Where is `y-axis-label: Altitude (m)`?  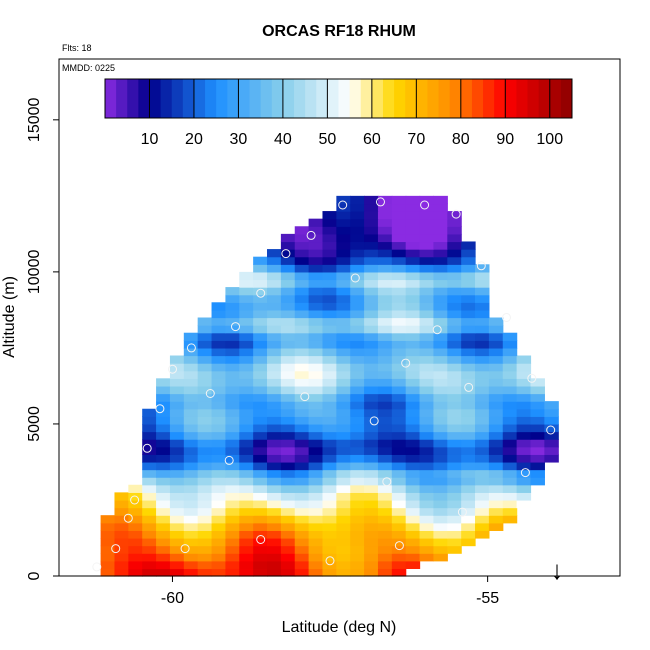
y-axis-label: Altitude (m) is located at coordinates (9, 317).